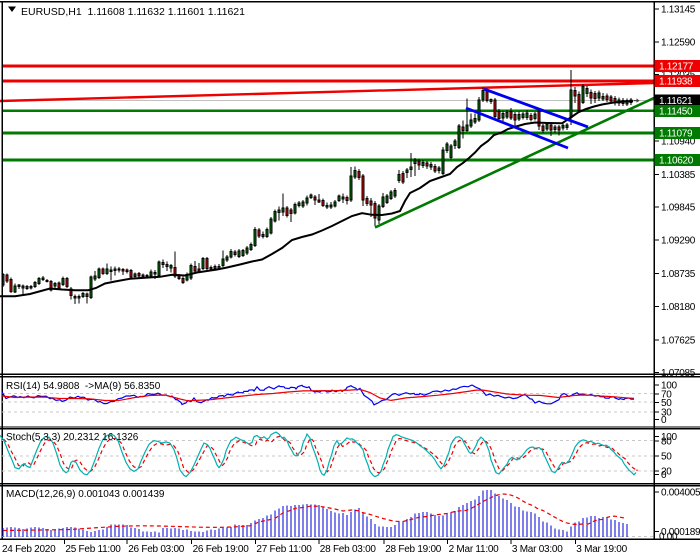 This screenshot has height=560, width=700. What do you see at coordinates (678, 207) in the screenshot?
I see `svg-text: 1.09845` at bounding box center [678, 207].